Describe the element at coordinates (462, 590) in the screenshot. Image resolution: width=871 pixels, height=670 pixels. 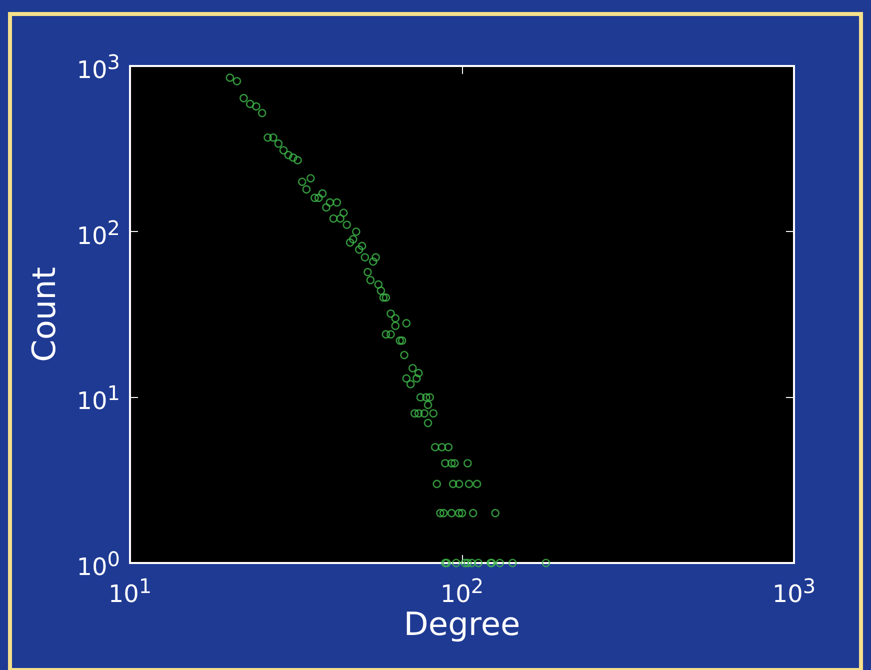
I see `x-tick-label: 10$^{2}$` at that location.